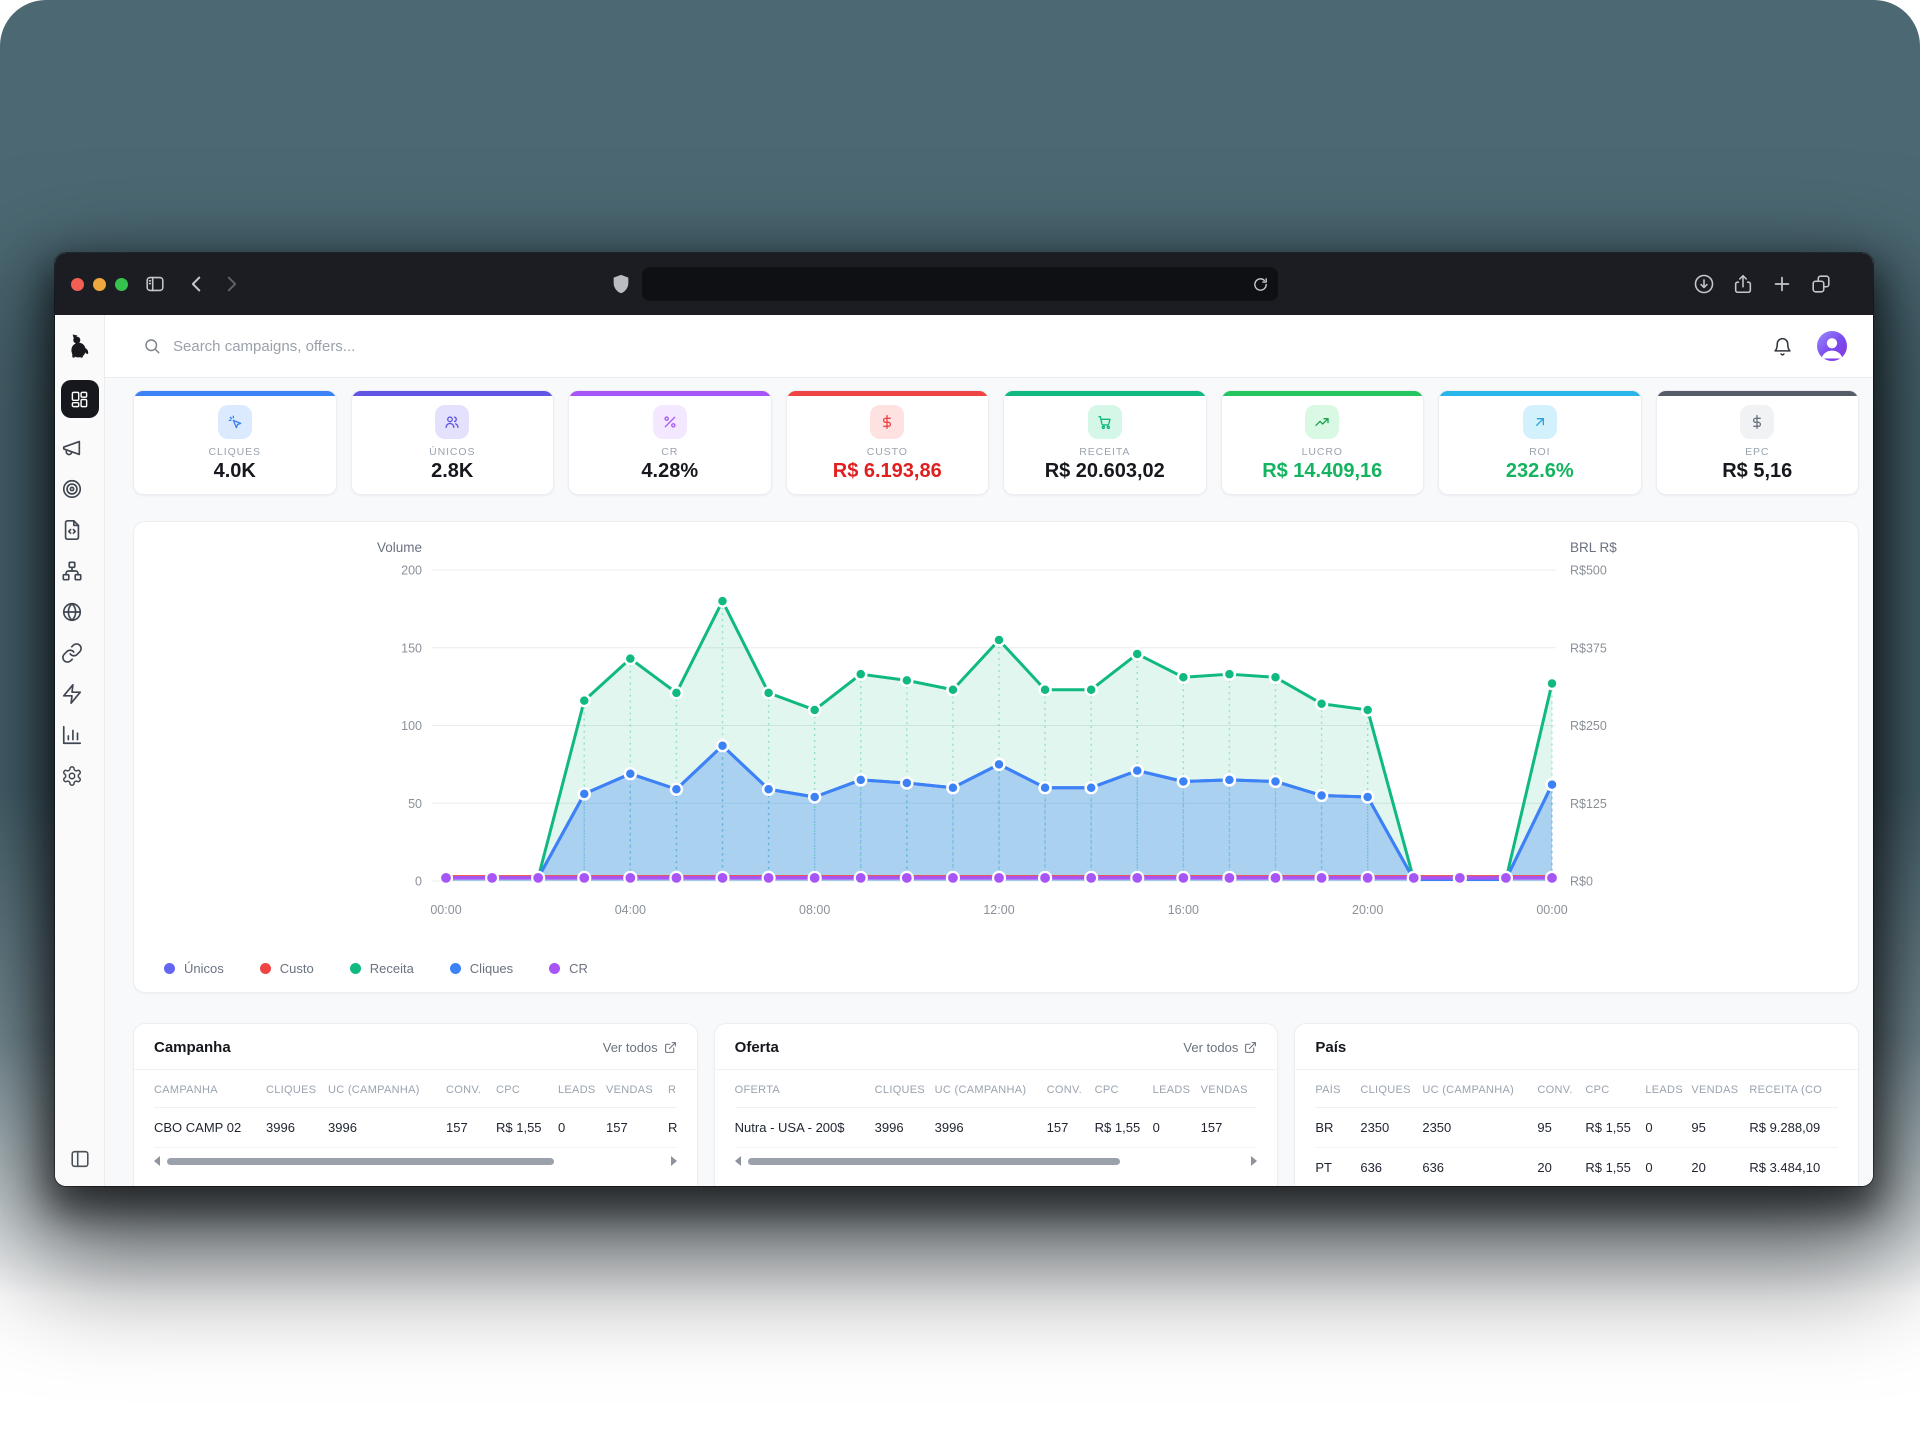 Image resolution: width=1920 pixels, height=1440 pixels. What do you see at coordinates (72, 612) in the screenshot?
I see `sidebar-item-domains` at bounding box center [72, 612].